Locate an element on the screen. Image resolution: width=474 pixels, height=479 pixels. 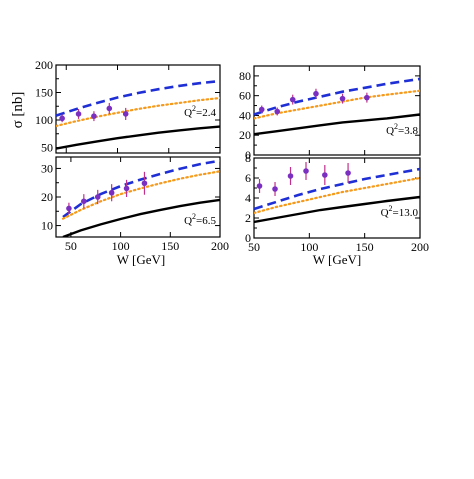
y-axis-label: σ [nb] is located at coordinates (18, 110).